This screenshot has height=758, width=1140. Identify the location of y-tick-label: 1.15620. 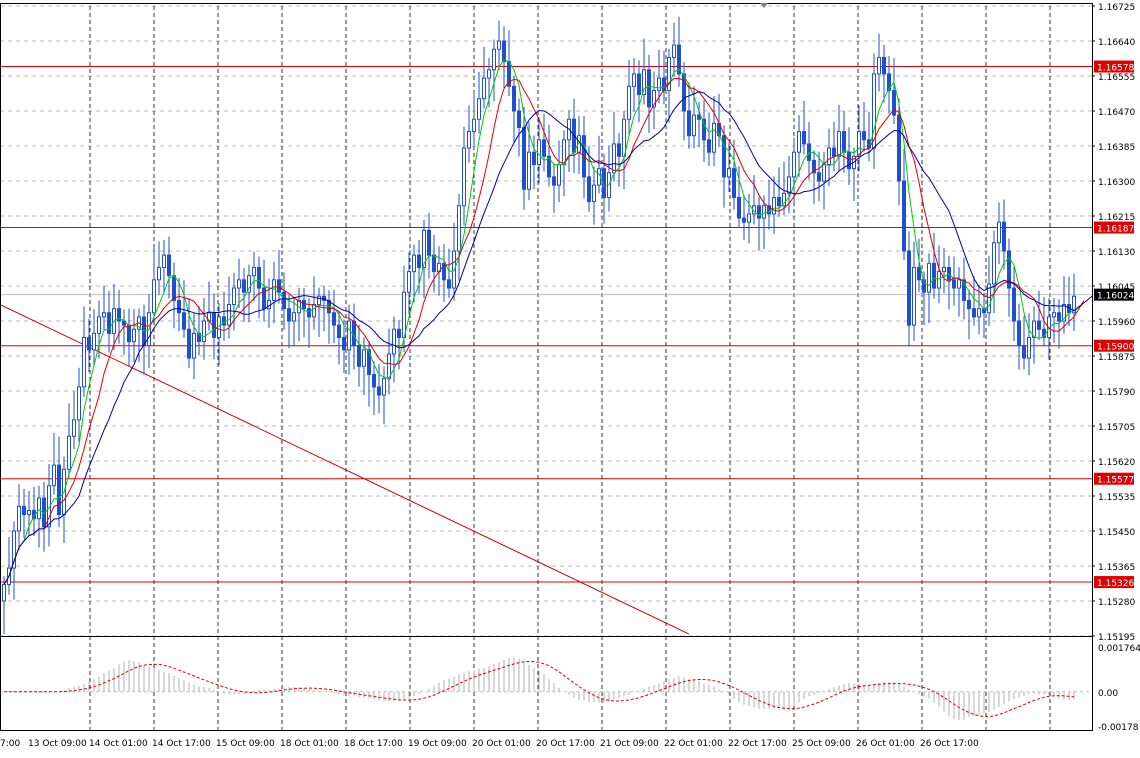
(1116, 463).